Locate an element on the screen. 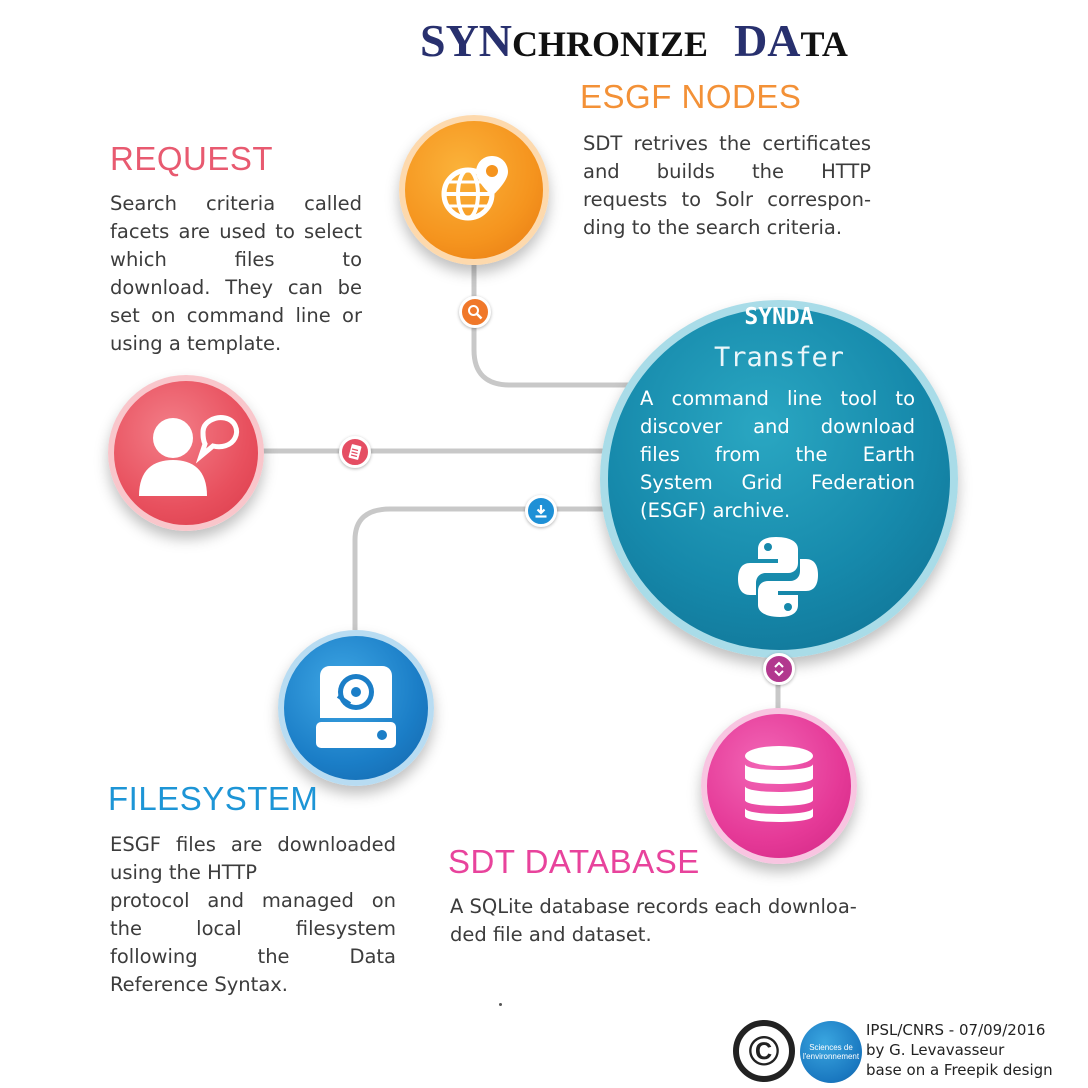  logo-text-1: Sciences de is located at coordinates (831, 1047).